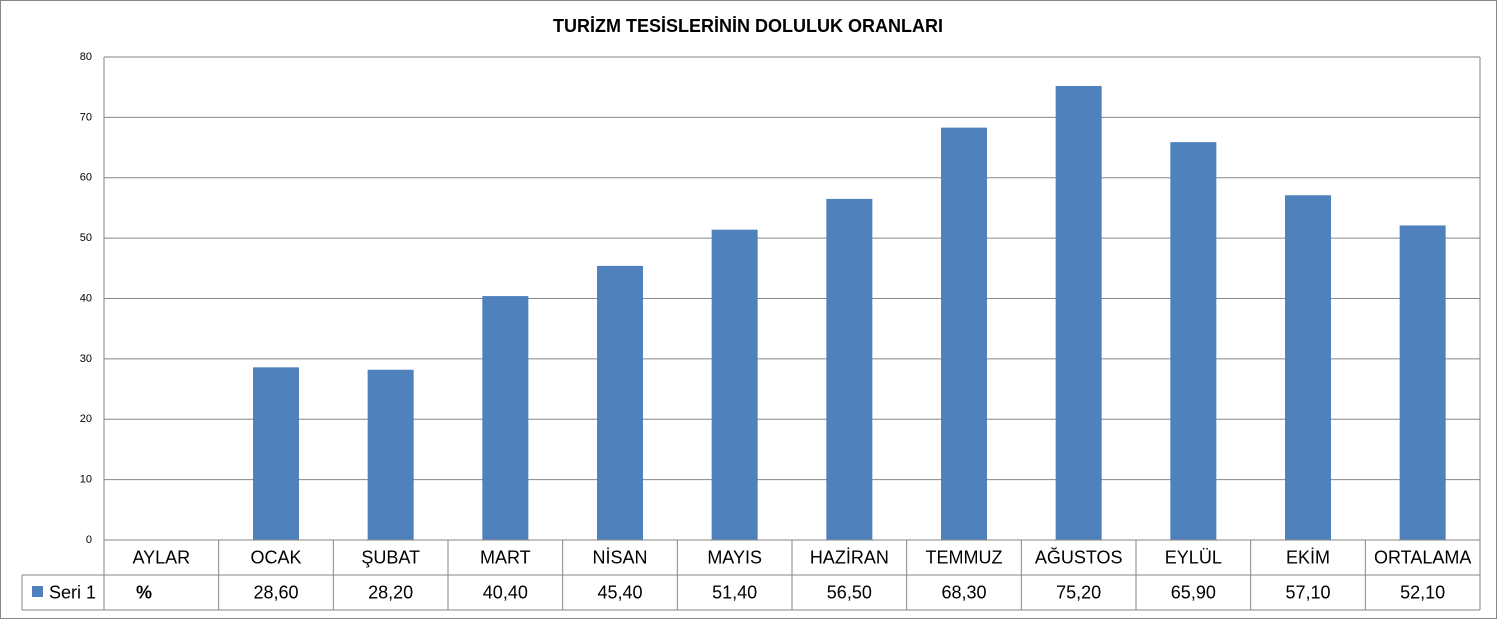 This screenshot has height=619, width=1497. Describe the element at coordinates (619, 557) in the screenshot. I see `x-tick-label: NİSAN` at that location.